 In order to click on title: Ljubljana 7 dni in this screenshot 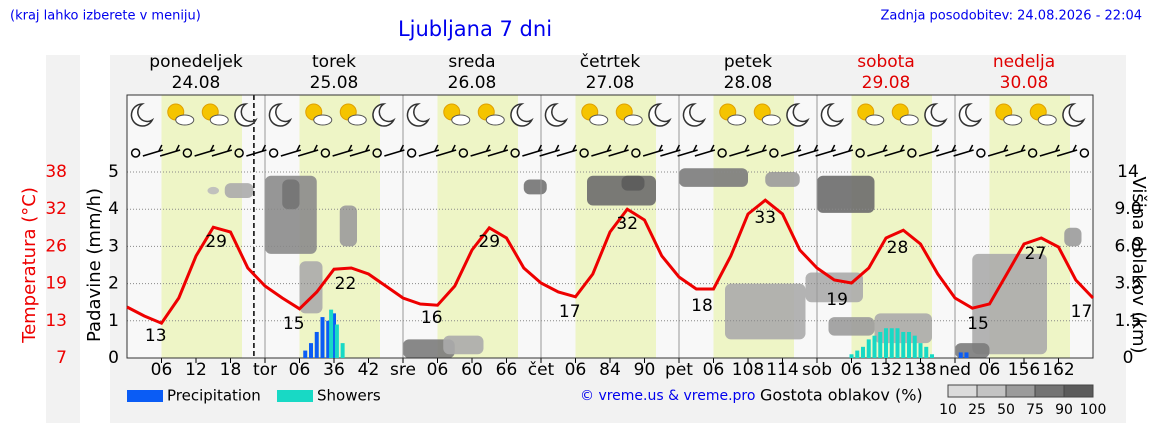, I will do `click(475, 29)`.